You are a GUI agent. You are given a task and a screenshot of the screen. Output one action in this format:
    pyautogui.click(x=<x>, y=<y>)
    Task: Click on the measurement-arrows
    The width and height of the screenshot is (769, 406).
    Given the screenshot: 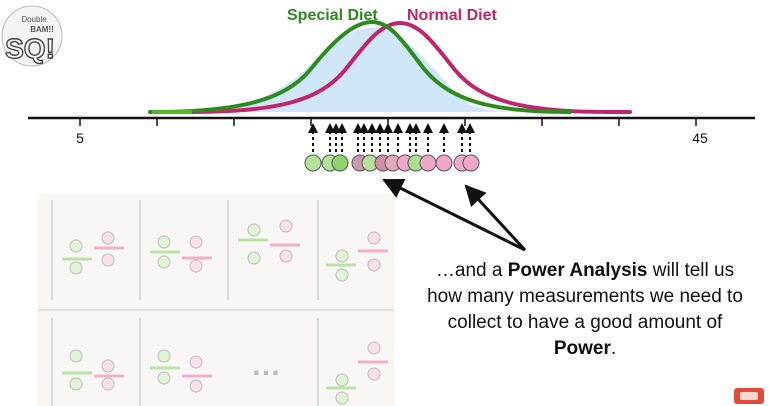 What is the action you would take?
    pyautogui.click(x=391, y=137)
    